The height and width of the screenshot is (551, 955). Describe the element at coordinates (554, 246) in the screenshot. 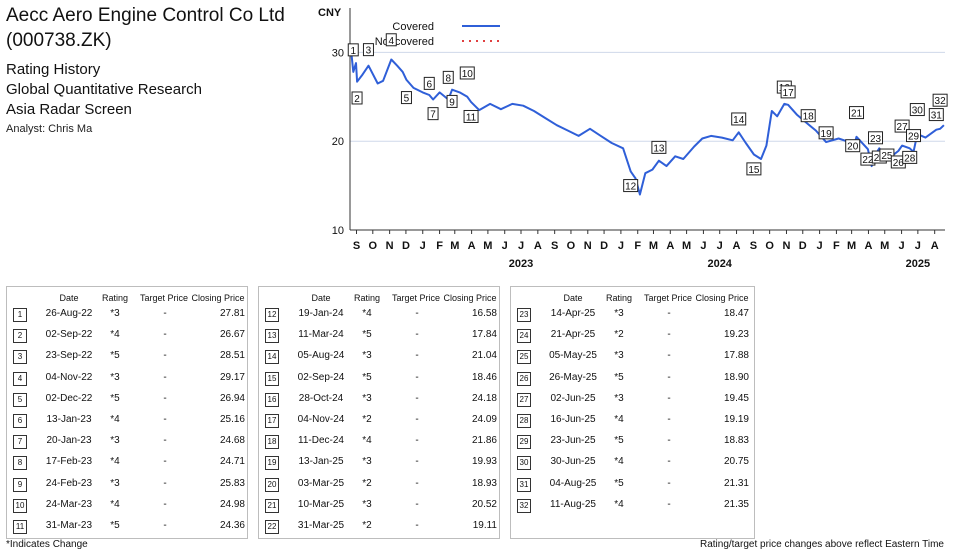

I see `month-label: S` at that location.